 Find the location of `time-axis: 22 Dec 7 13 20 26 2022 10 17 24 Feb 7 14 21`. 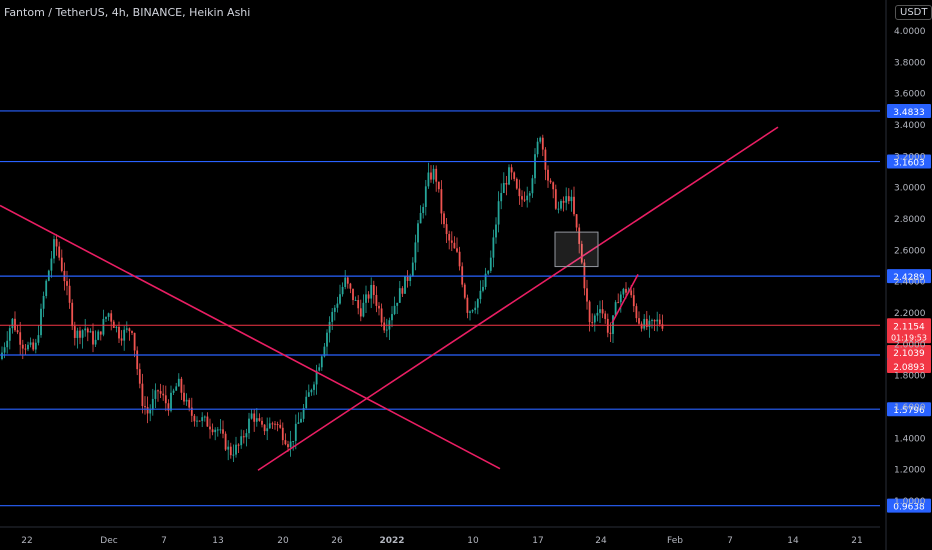

time-axis: 22 Dec 7 13 20 26 2022 10 17 24 Feb 7 14 21 is located at coordinates (440, 536).